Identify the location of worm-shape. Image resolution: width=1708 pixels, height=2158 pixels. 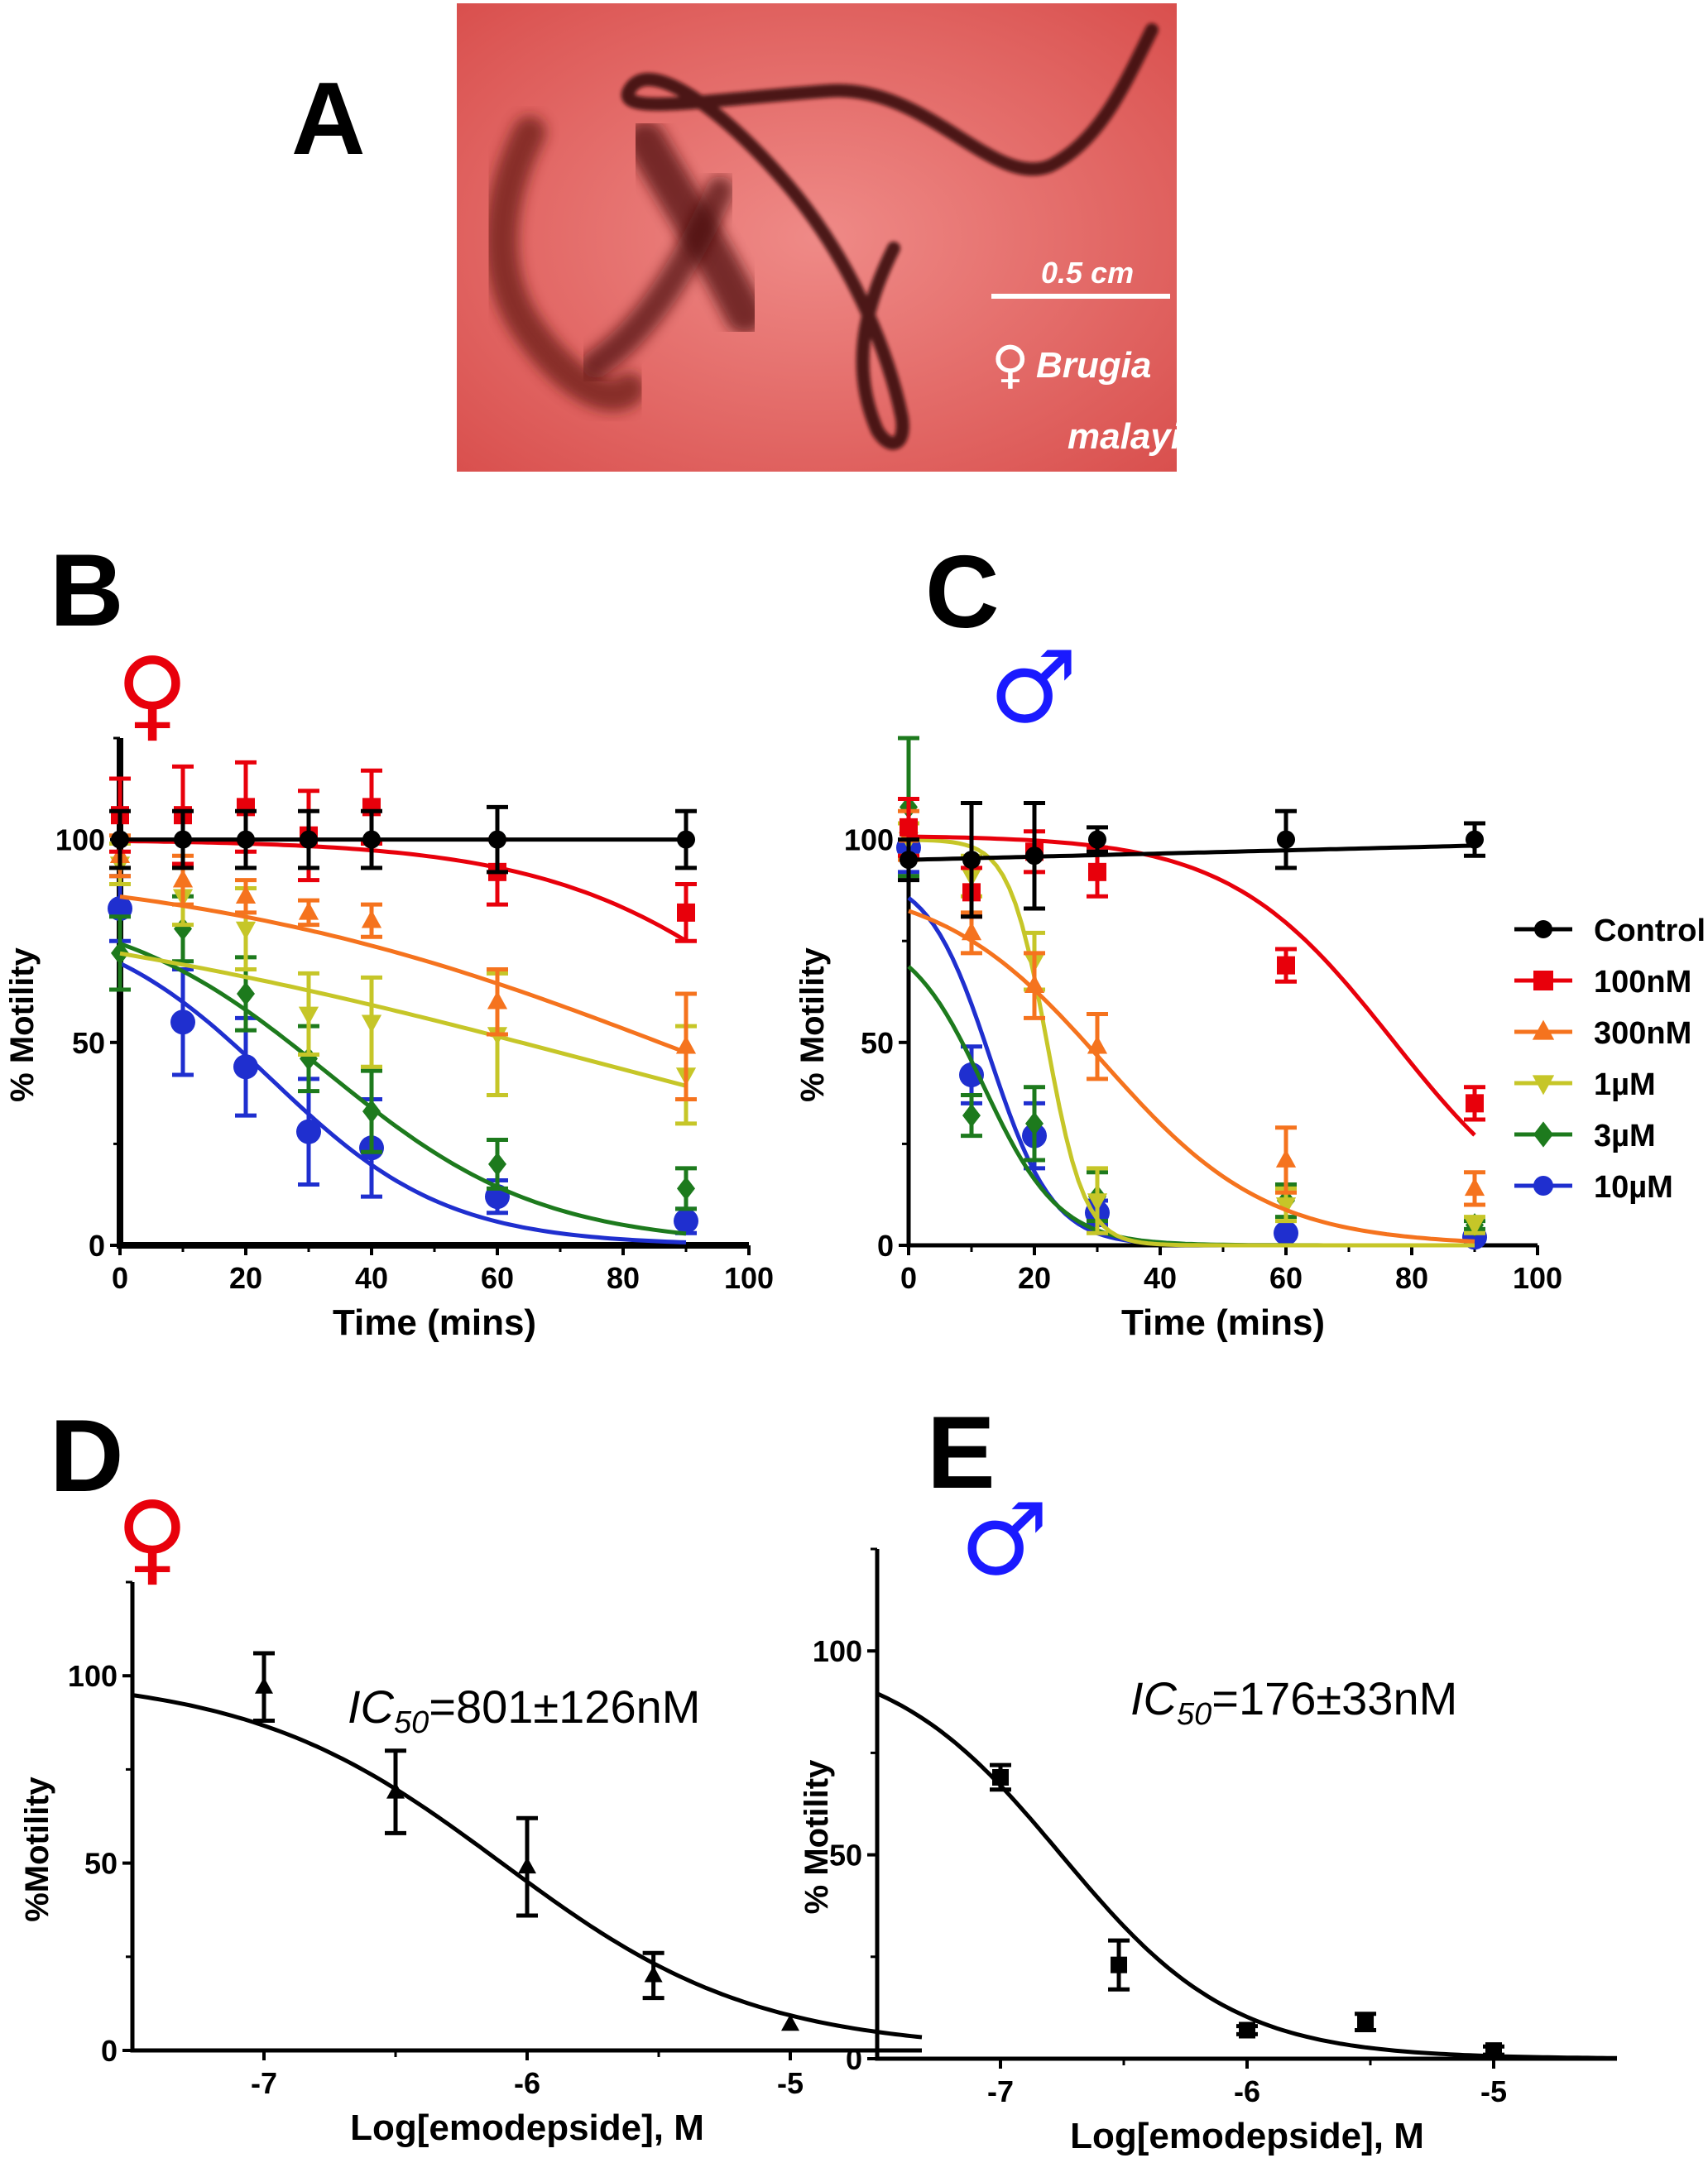
(822, 236).